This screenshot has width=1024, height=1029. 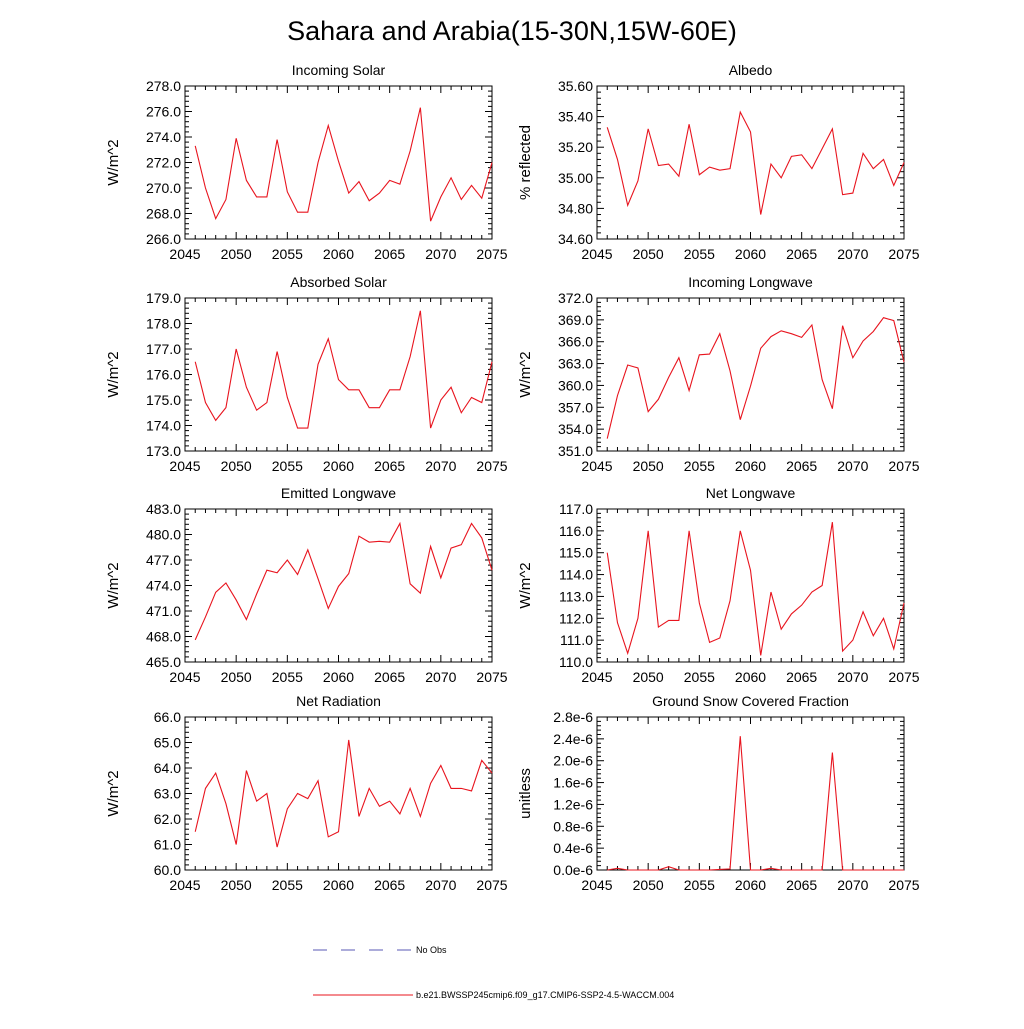 I want to click on y-tick-label: 465.0, so click(x=163, y=662).